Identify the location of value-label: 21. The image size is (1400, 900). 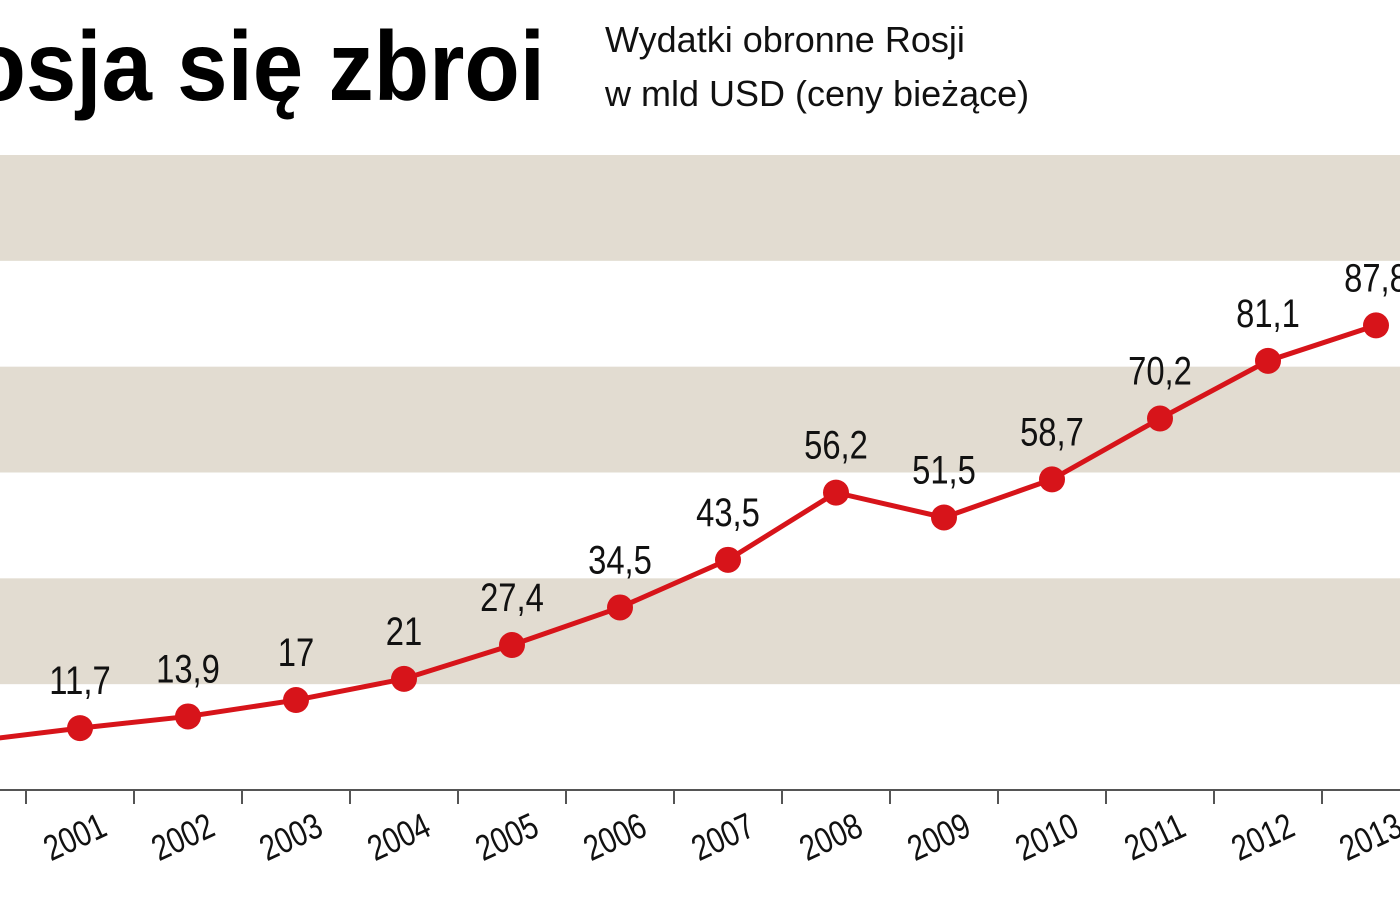
(404, 631).